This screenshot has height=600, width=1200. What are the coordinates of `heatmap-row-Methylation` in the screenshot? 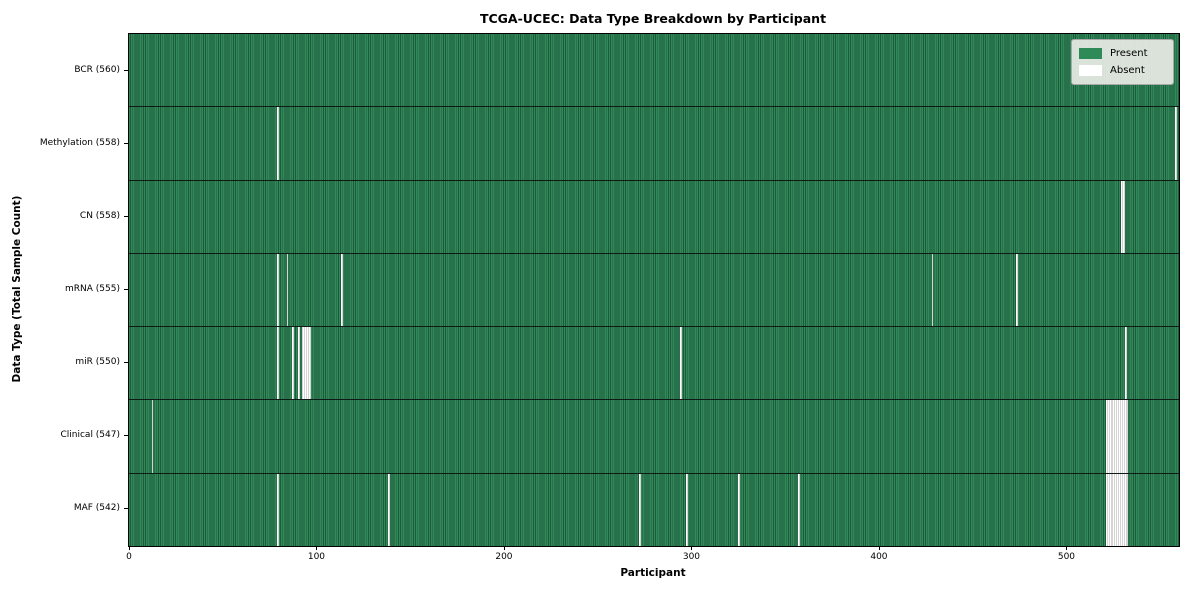 It's located at (654, 144).